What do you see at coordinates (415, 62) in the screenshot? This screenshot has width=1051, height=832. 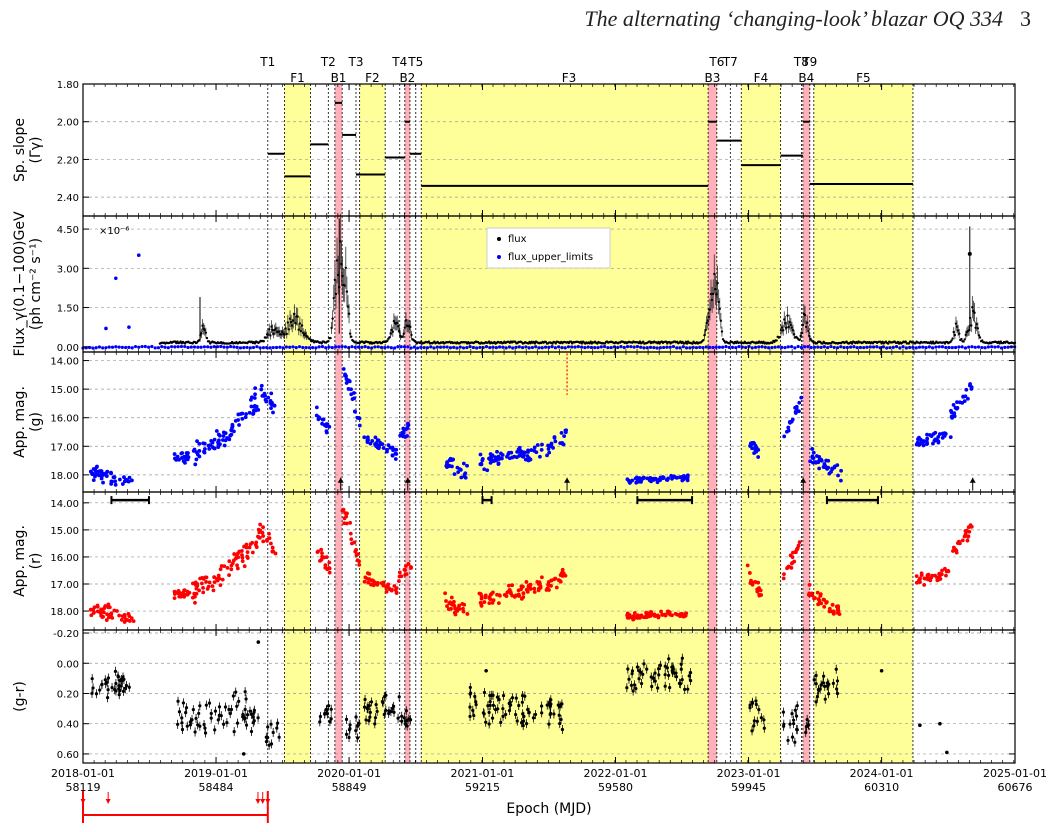 I see `transition-label-T5: T5` at bounding box center [415, 62].